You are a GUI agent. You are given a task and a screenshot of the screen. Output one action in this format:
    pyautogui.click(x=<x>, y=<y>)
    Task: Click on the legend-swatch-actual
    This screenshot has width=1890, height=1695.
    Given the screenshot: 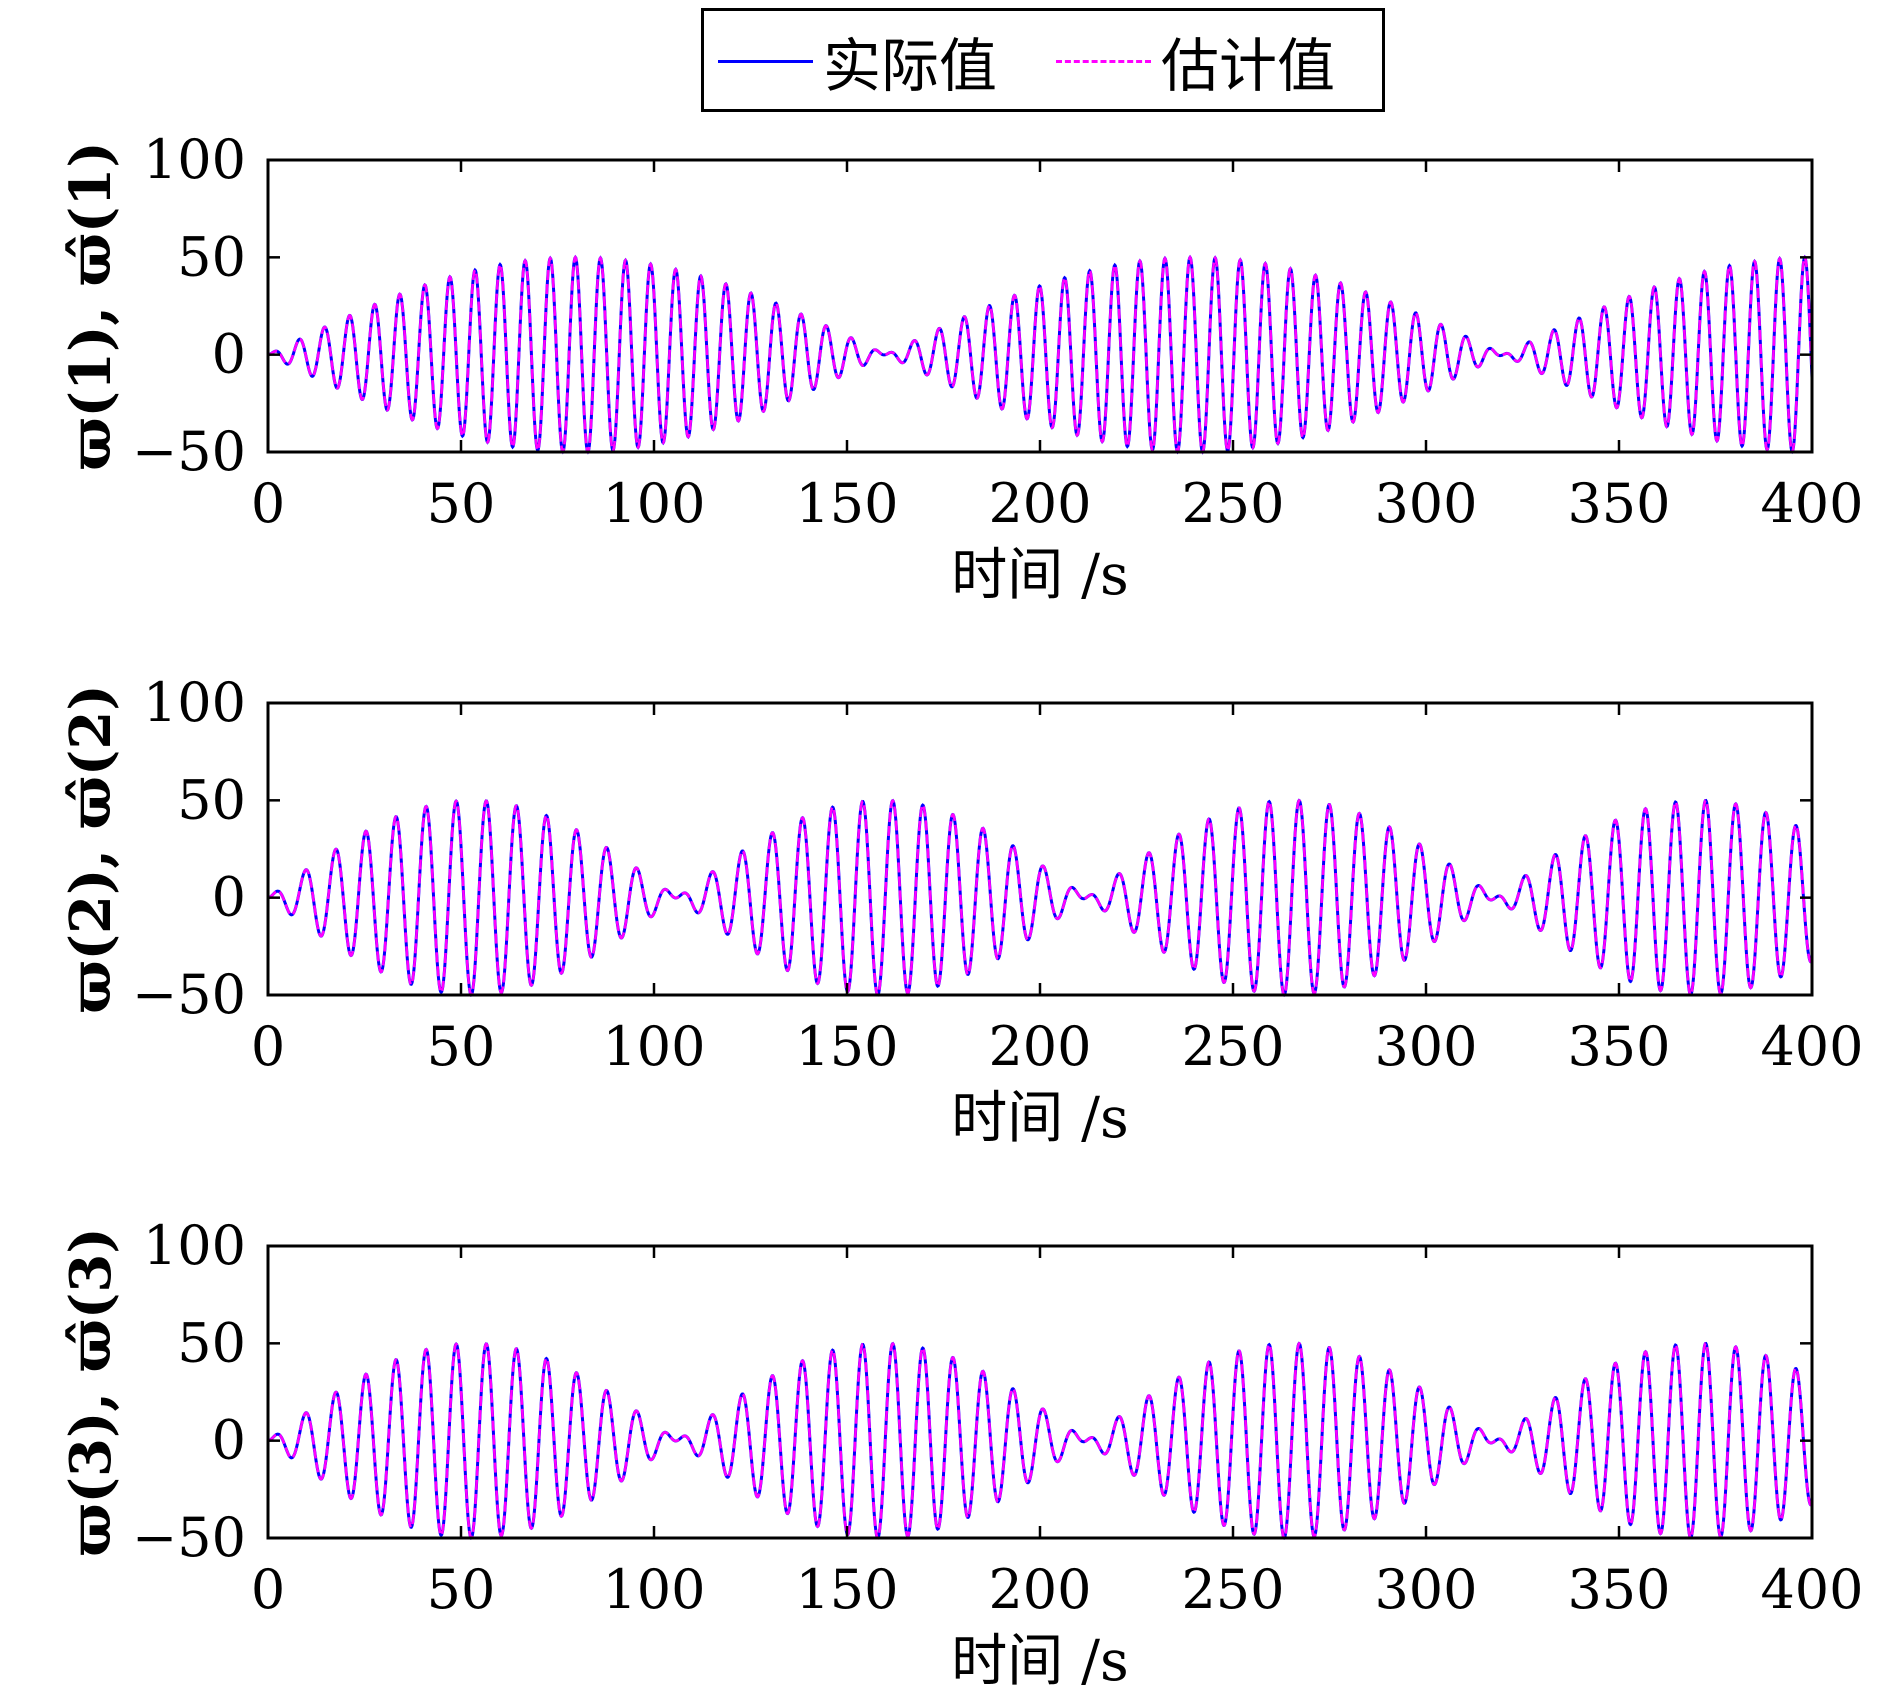 What is the action you would take?
    pyautogui.click(x=765, y=61)
    